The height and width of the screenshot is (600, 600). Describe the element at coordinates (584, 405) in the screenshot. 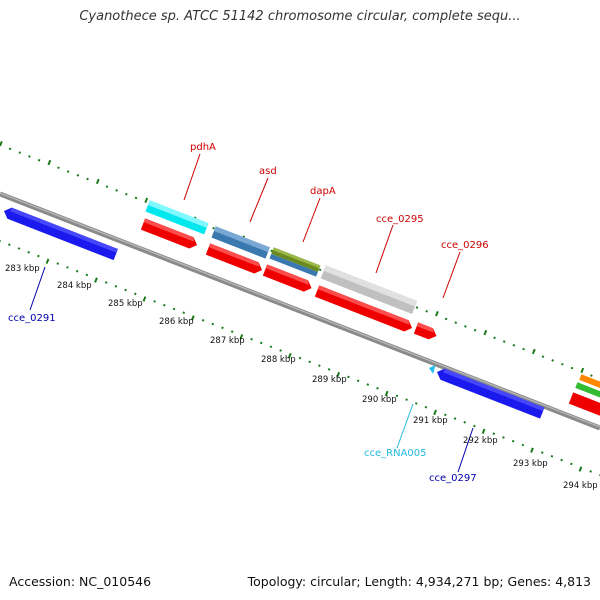

I see `gene-edge-red` at that location.